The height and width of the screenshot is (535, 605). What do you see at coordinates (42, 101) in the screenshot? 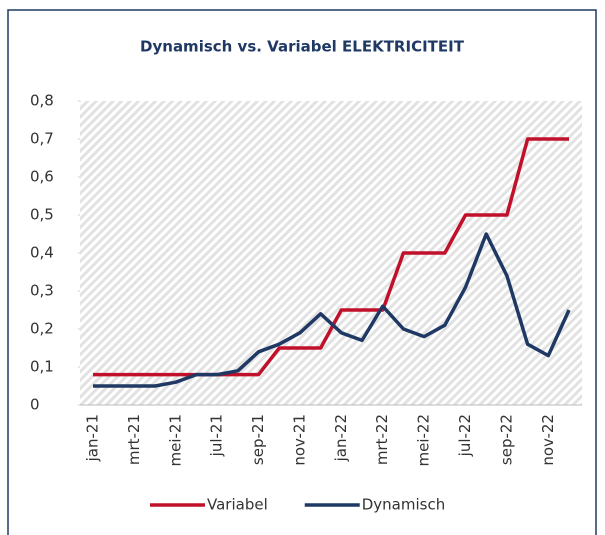
I see `y-tick-label: 0,8` at bounding box center [42, 101].